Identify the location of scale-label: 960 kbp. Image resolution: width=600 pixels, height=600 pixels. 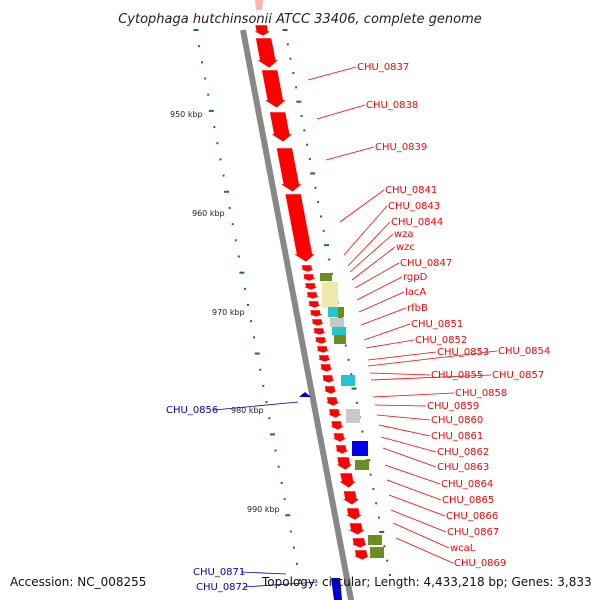
(208, 213).